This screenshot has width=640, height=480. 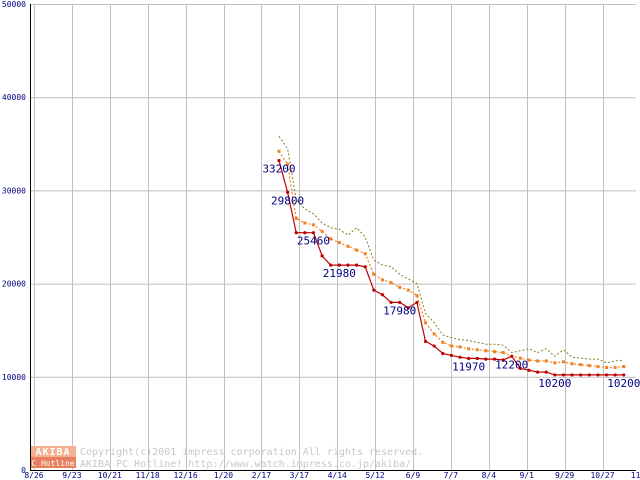 I want to click on data-label-6: 12200, so click(x=511, y=364).